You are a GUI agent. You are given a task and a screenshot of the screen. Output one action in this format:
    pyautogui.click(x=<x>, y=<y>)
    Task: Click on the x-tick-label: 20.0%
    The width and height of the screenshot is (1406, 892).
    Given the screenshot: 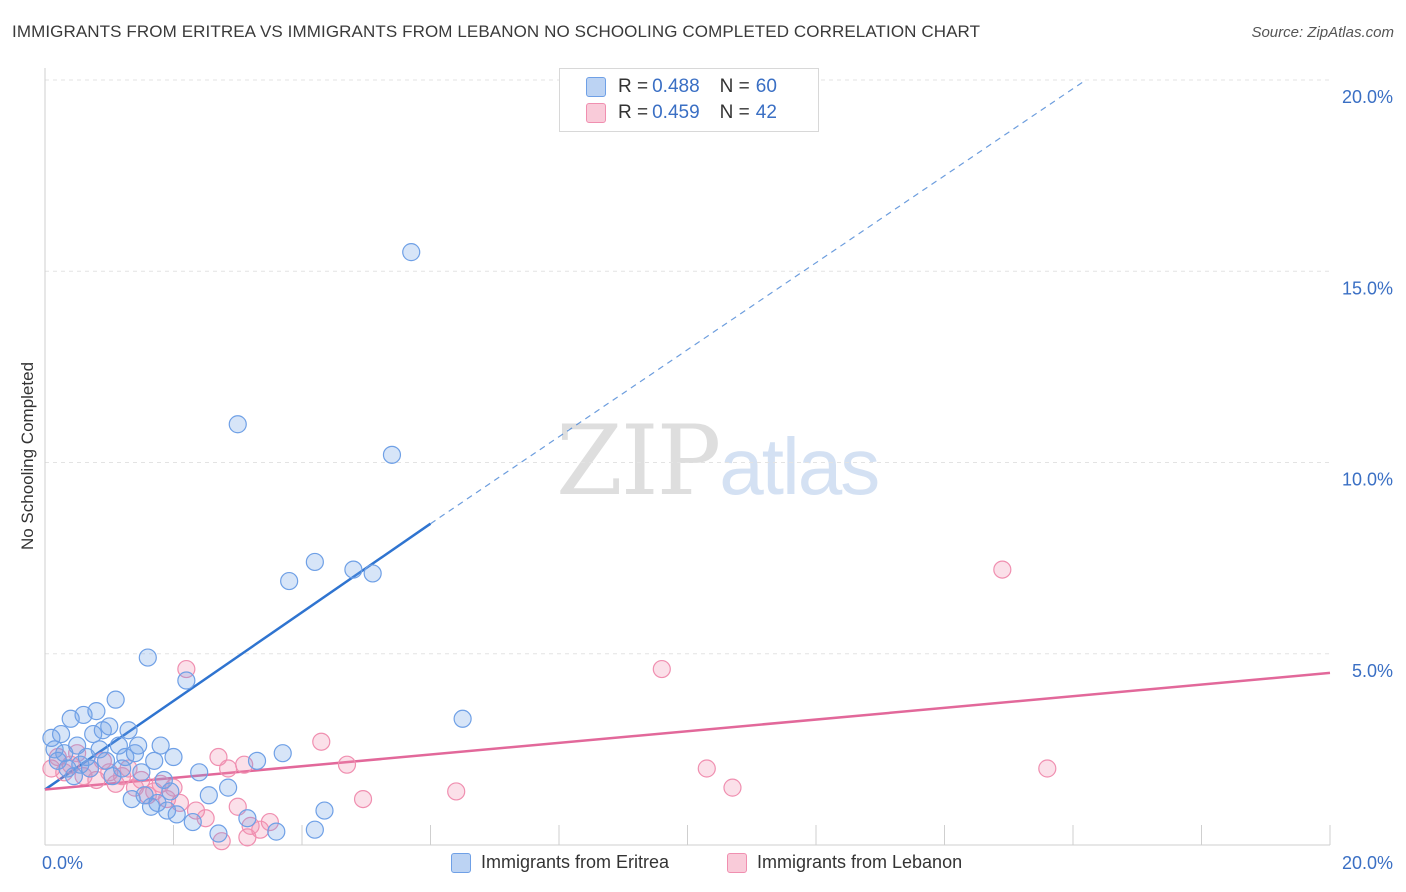 What is the action you would take?
    pyautogui.click(x=1367, y=863)
    